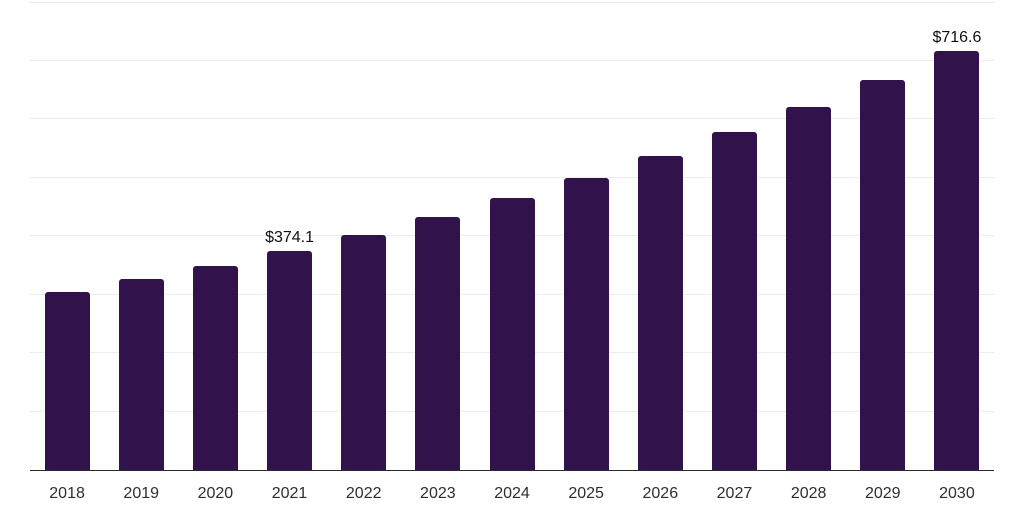 Image resolution: width=1024 pixels, height=512 pixels. I want to click on bar-2022, so click(364, 352).